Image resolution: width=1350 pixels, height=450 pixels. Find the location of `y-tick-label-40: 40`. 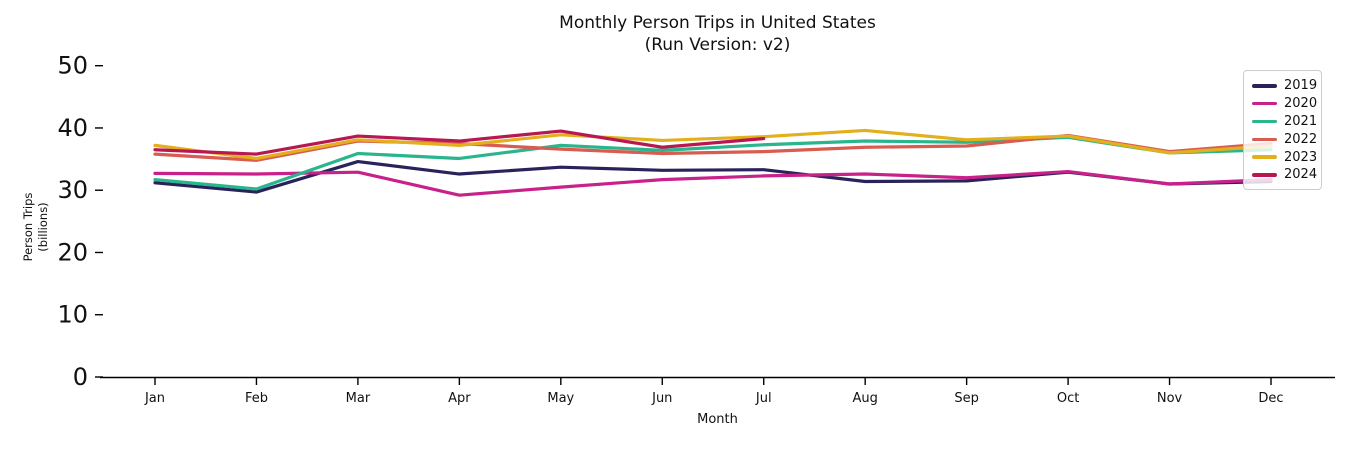

y-tick-label-40: 40 is located at coordinates (72, 128).